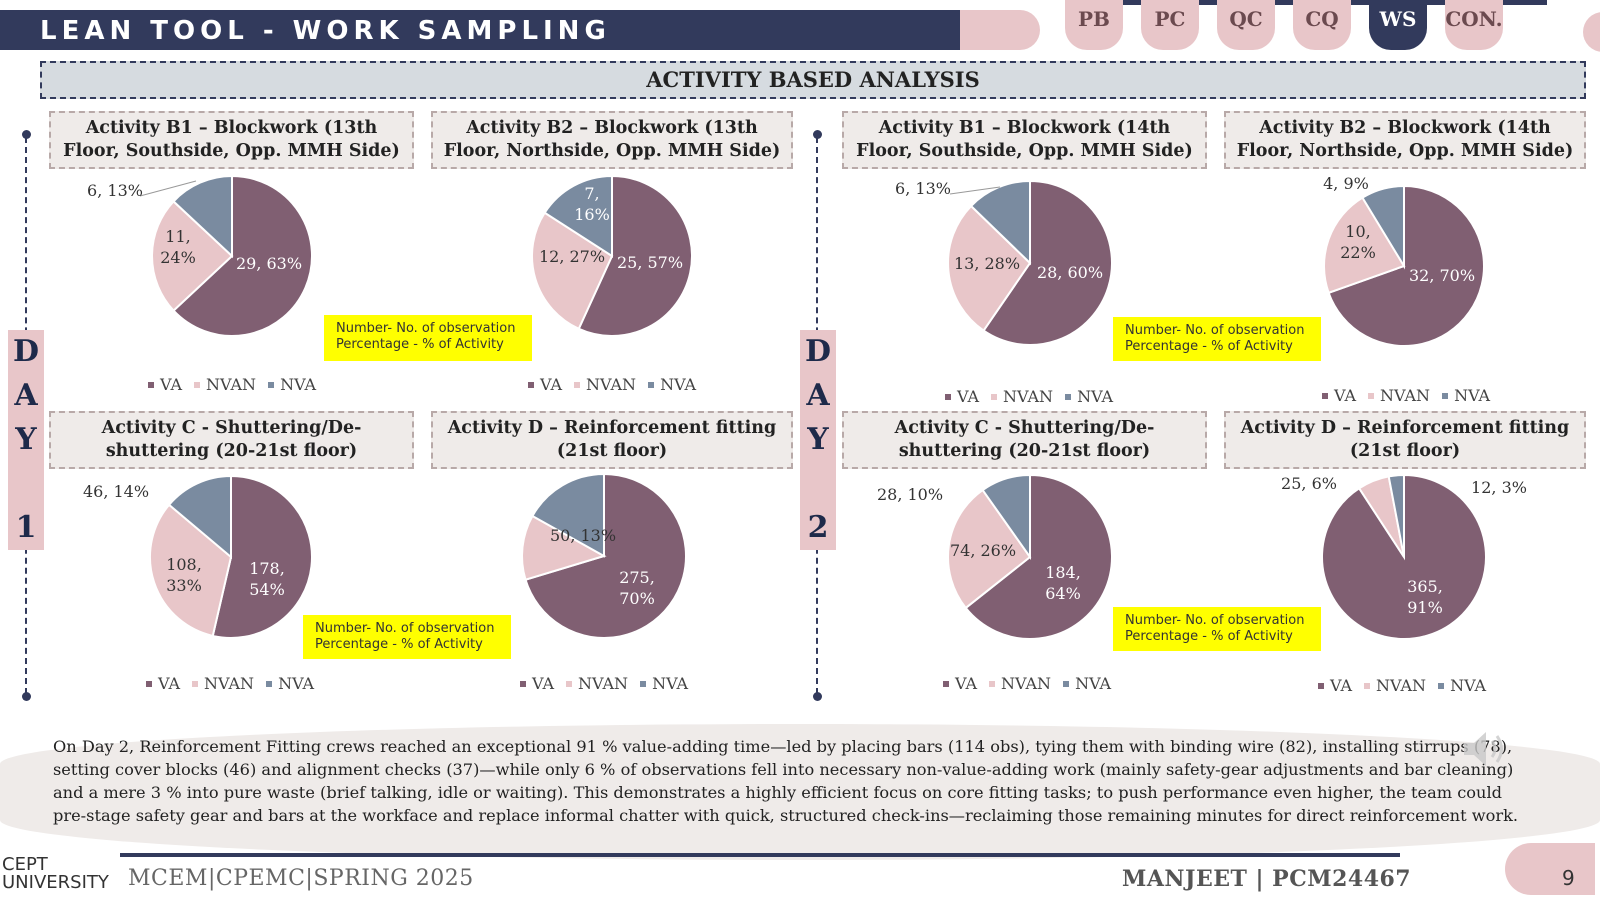  I want to click on data-label-va: 28, 60%, so click(1070, 272).